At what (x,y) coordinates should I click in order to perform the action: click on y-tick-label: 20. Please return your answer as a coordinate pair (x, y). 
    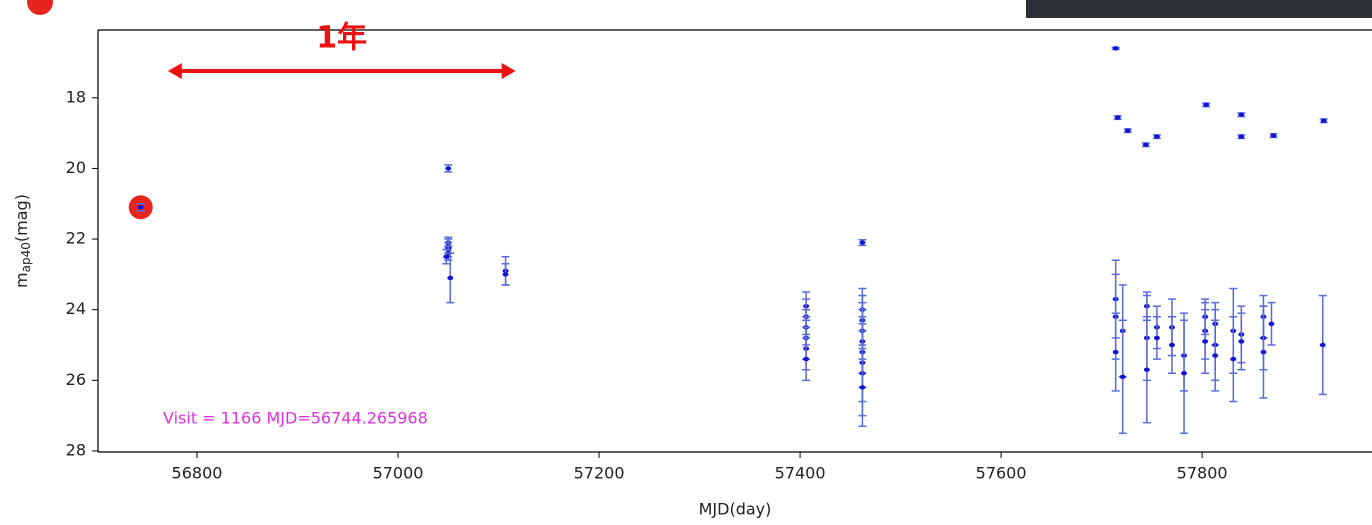
    Looking at the image, I should click on (76, 167).